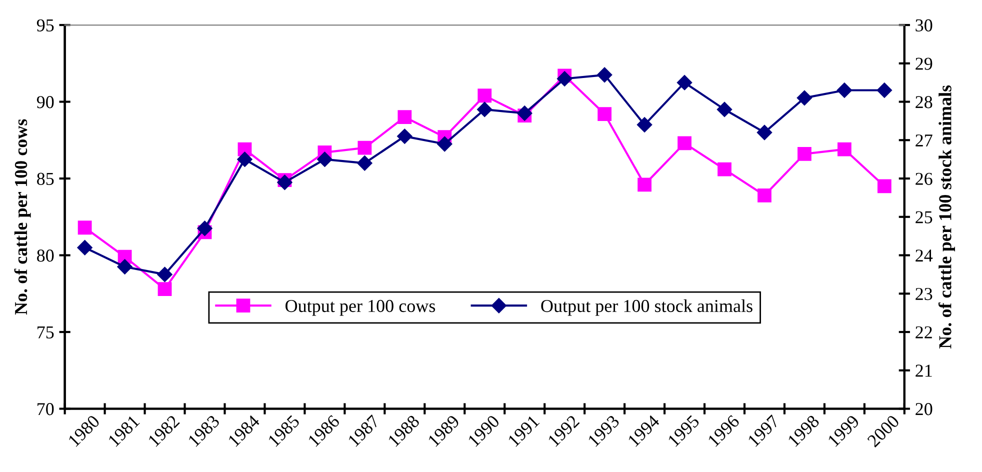  Describe the element at coordinates (124, 431) in the screenshot. I see `x-tick-label: 1981` at that location.